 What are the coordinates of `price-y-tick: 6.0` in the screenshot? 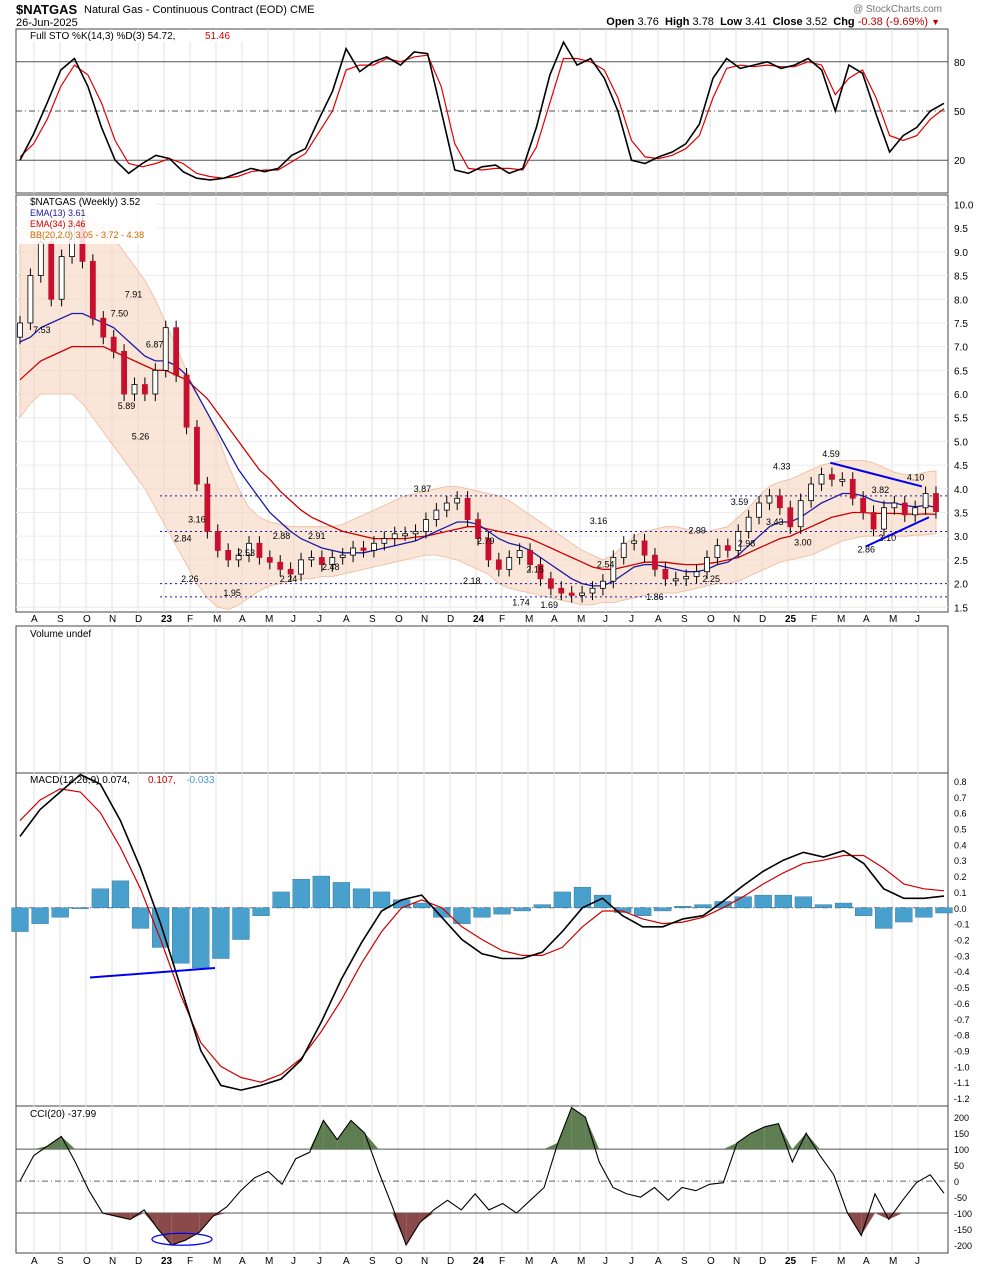 It's located at (961, 395).